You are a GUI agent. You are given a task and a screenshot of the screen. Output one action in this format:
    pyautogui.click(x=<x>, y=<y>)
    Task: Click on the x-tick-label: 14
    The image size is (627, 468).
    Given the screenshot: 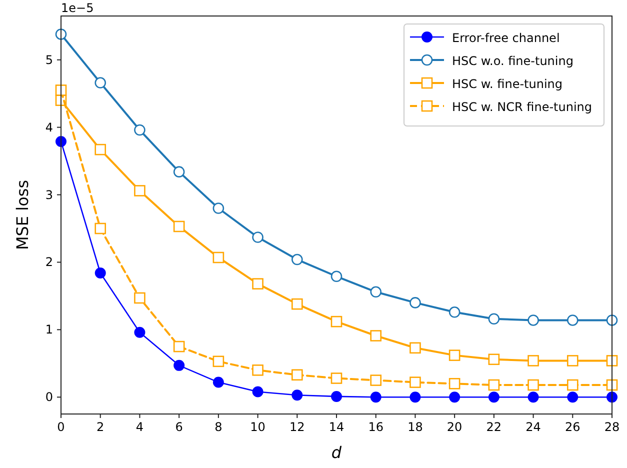 What is the action you would take?
    pyautogui.click(x=336, y=427)
    